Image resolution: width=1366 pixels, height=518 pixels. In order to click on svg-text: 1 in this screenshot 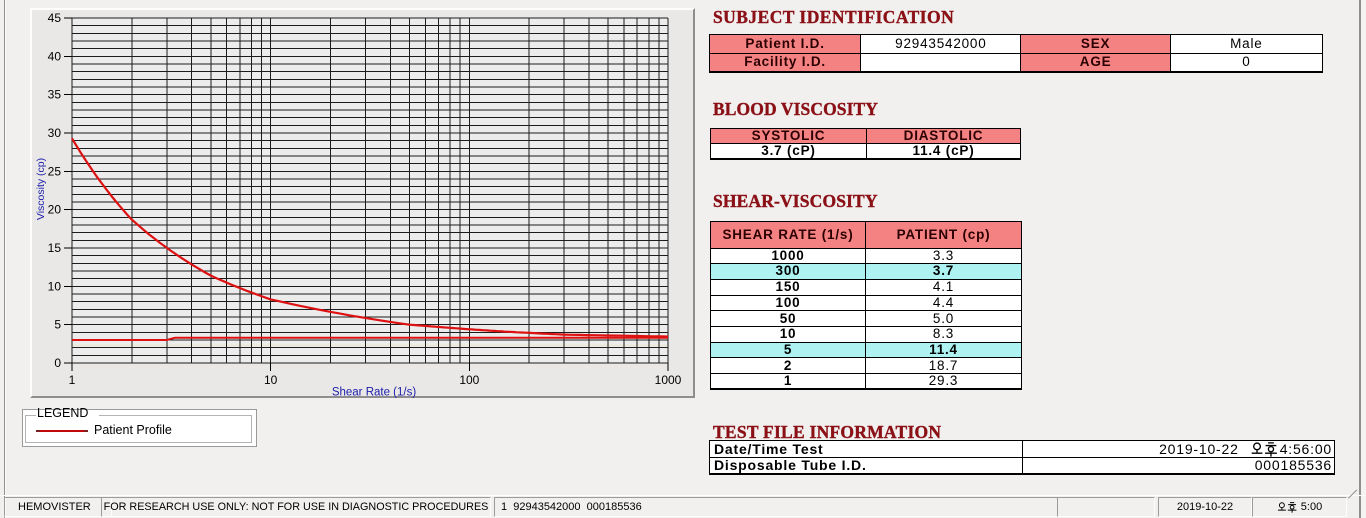, I will do `click(72, 380)`.